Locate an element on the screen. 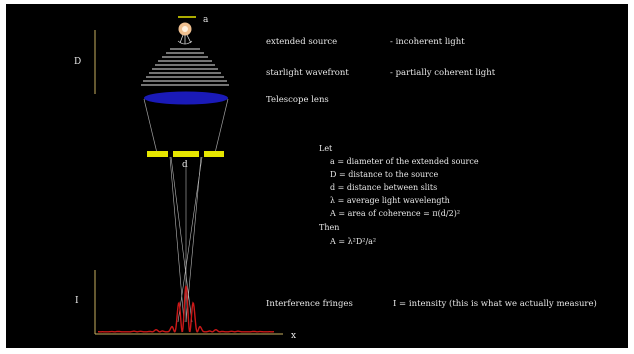 The width and height of the screenshot is (634, 354). label-interference-fringes: Interference fringes is located at coordinates (309, 304).